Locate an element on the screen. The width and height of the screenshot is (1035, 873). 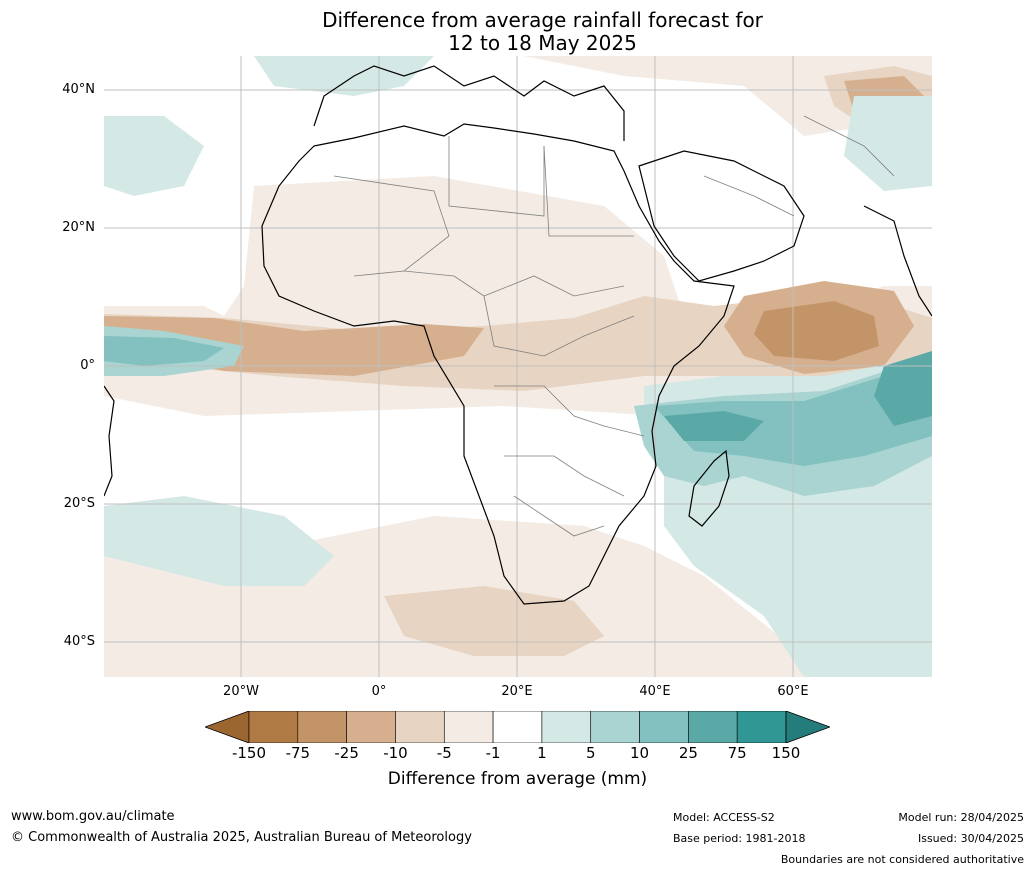
colorbar-tick-label: 10 is located at coordinates (639, 753).